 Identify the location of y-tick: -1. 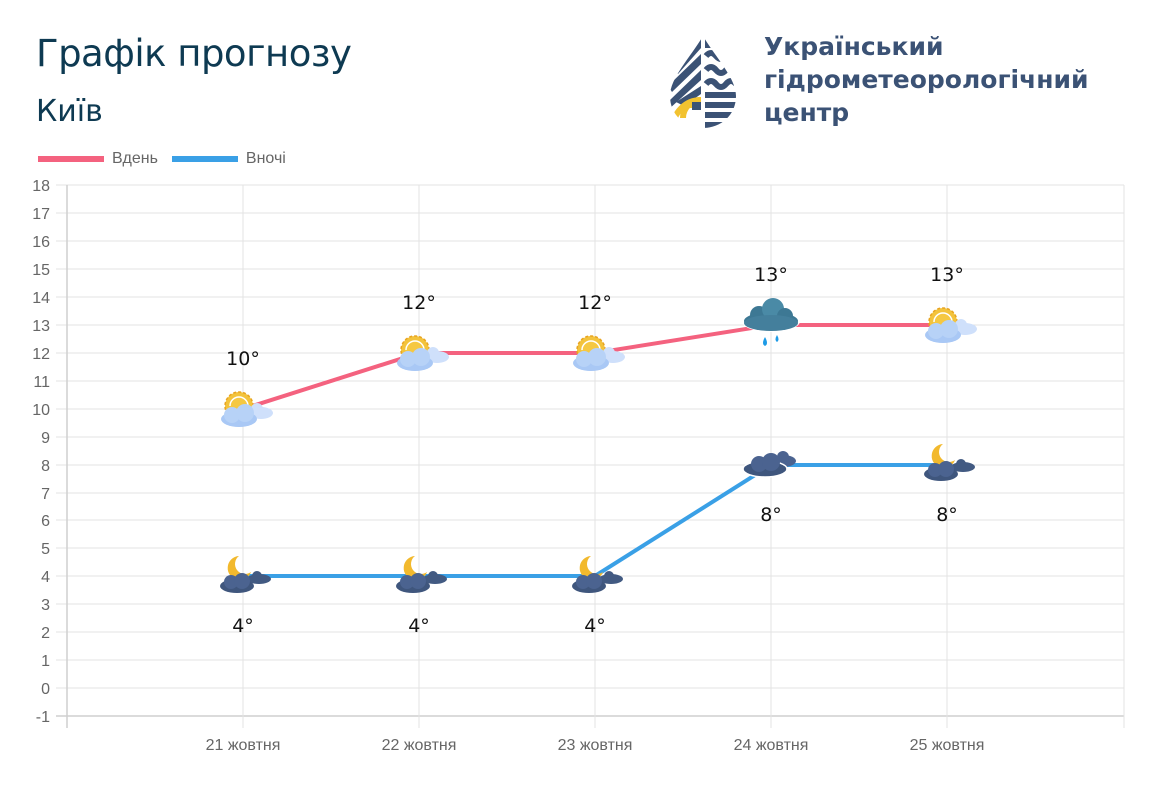
(43, 717).